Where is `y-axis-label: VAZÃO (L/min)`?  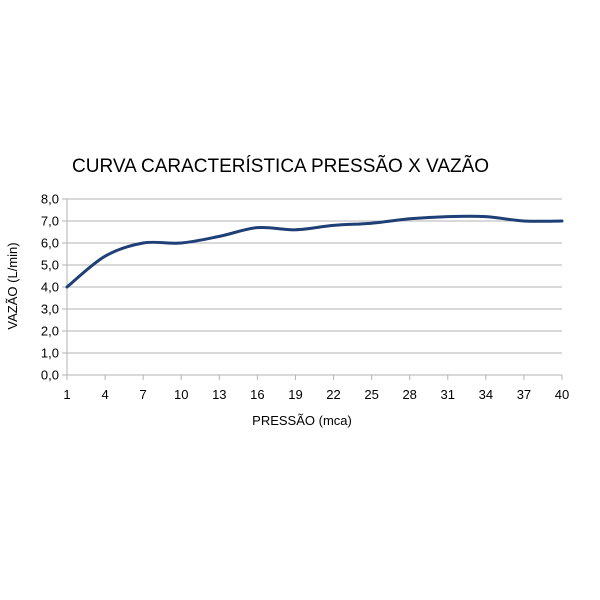 y-axis-label: VAZÃO (L/min) is located at coordinates (12, 285).